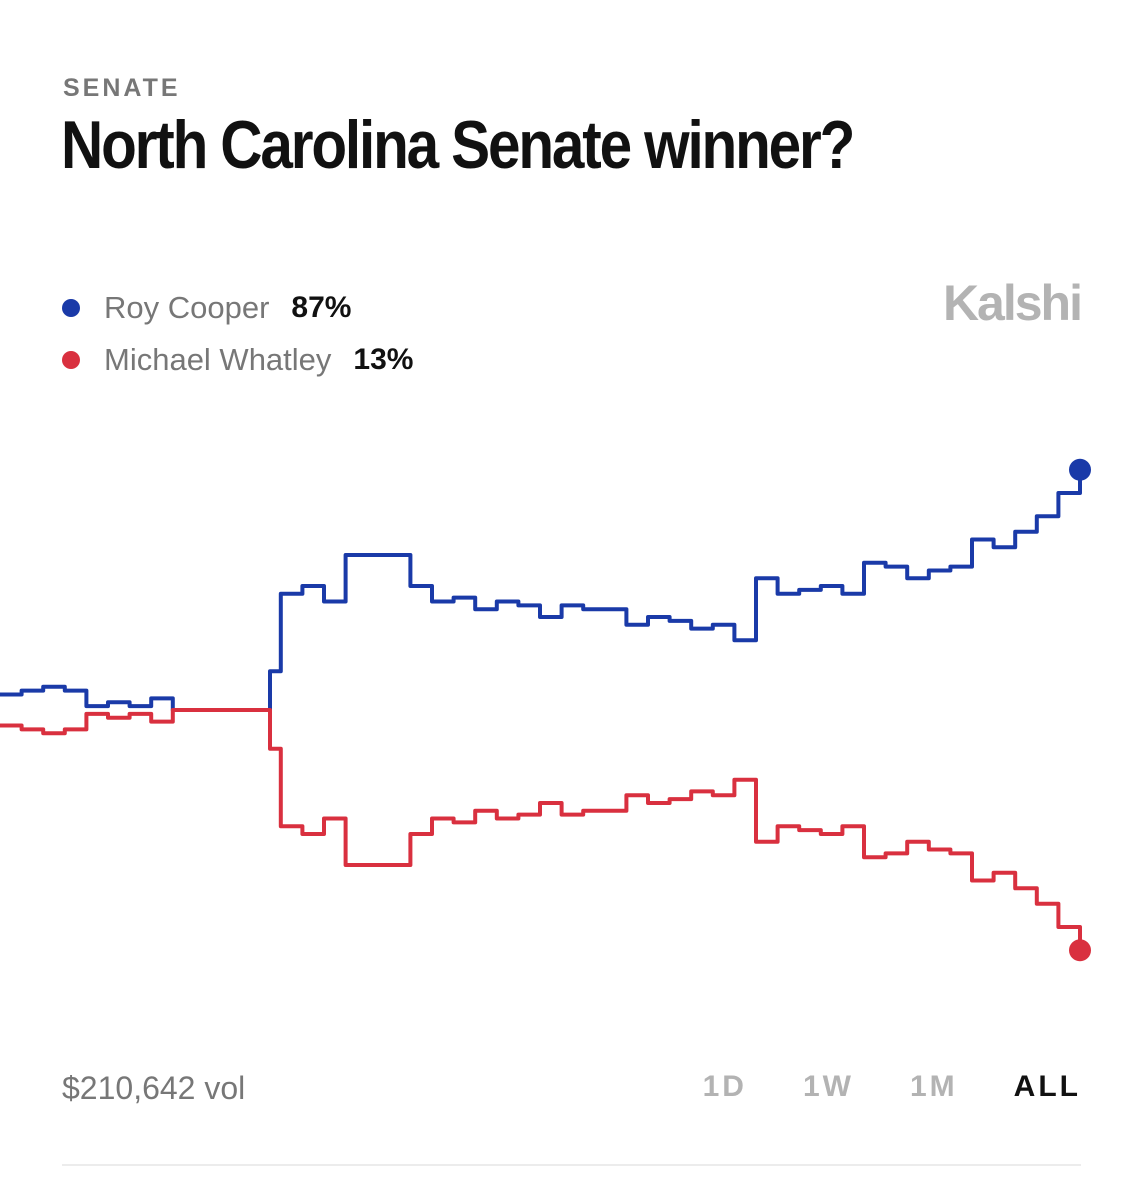  I want to click on time-range-selector: 1D 1W 1M ALL, so click(892, 1087).